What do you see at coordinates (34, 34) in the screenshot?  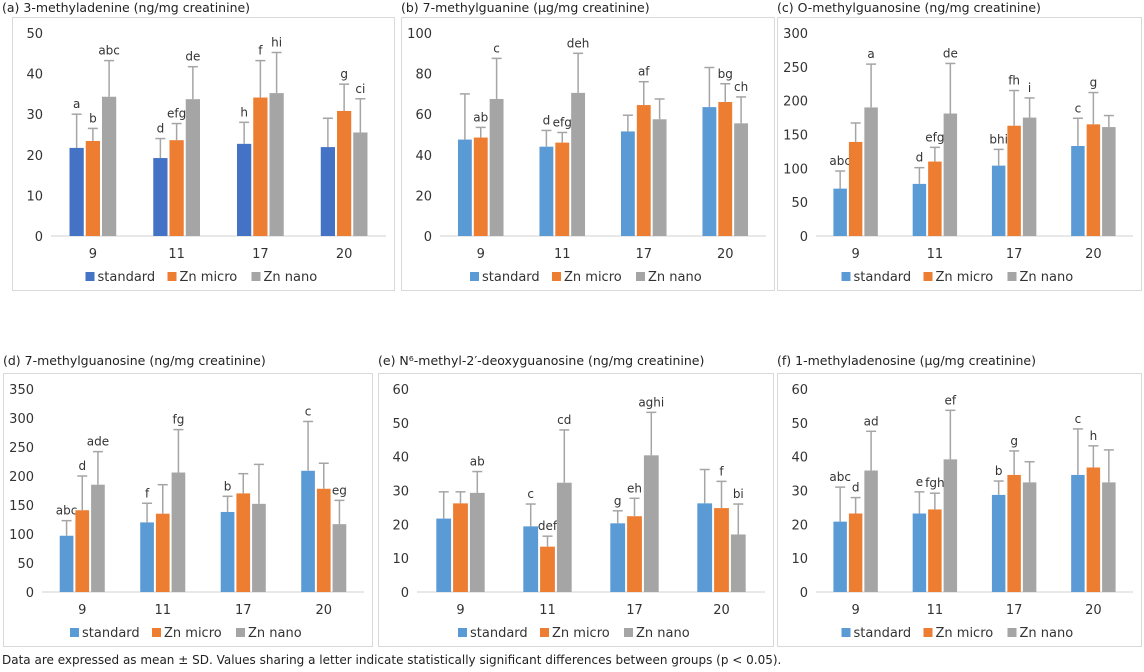 I see `y-tick-label: 50` at bounding box center [34, 34].